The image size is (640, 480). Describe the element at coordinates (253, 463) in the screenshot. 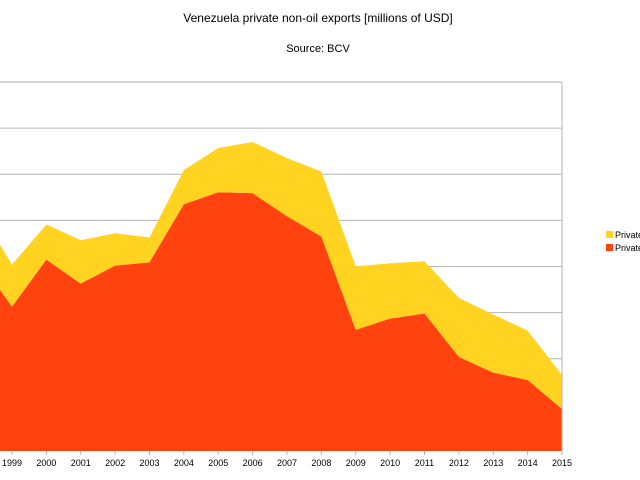

I see `x-tick-label: 2006` at that location.